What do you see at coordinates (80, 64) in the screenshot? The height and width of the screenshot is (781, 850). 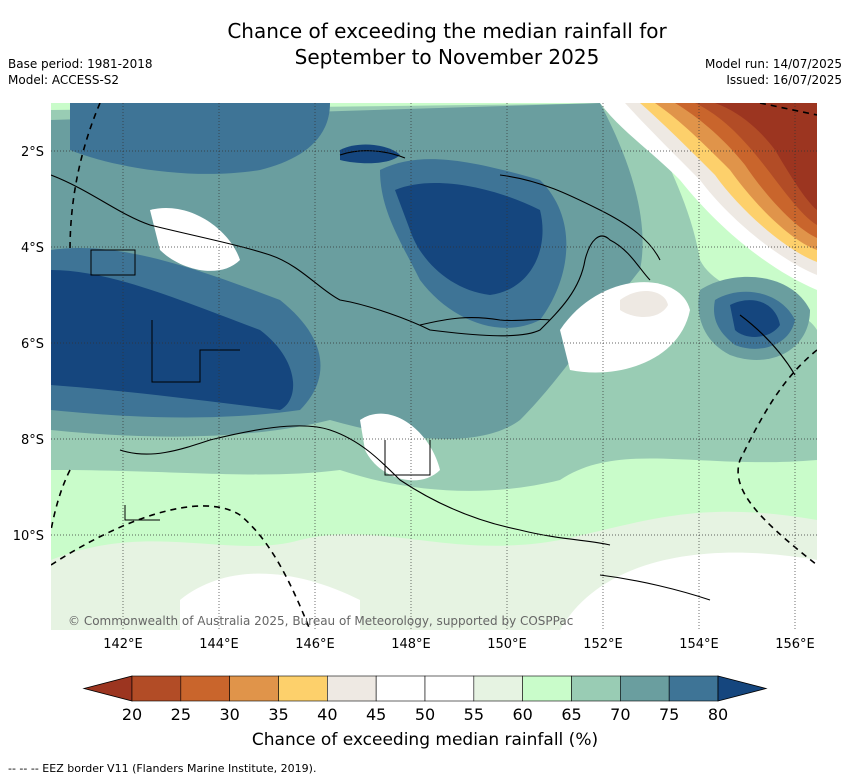 I see `base-period: Base period: 1981-2018` at bounding box center [80, 64].